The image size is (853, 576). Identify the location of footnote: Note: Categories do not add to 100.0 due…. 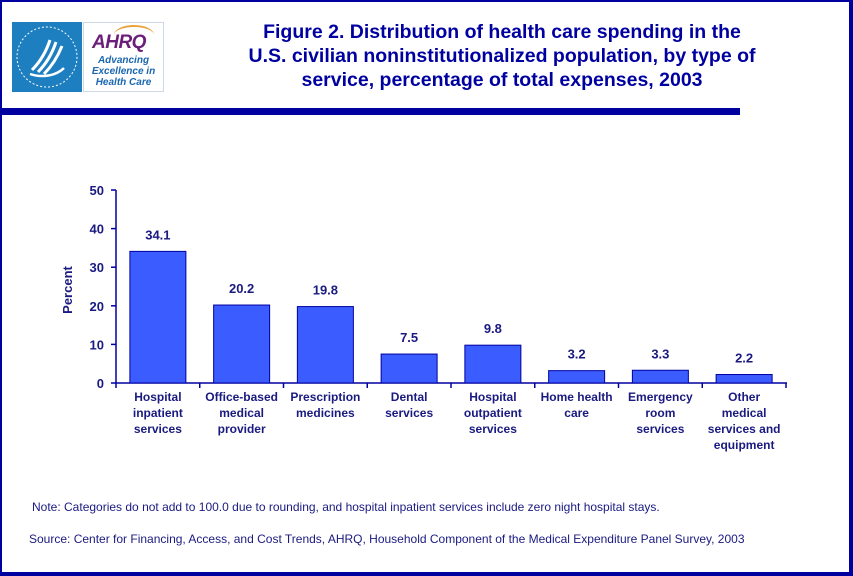
(346, 507).